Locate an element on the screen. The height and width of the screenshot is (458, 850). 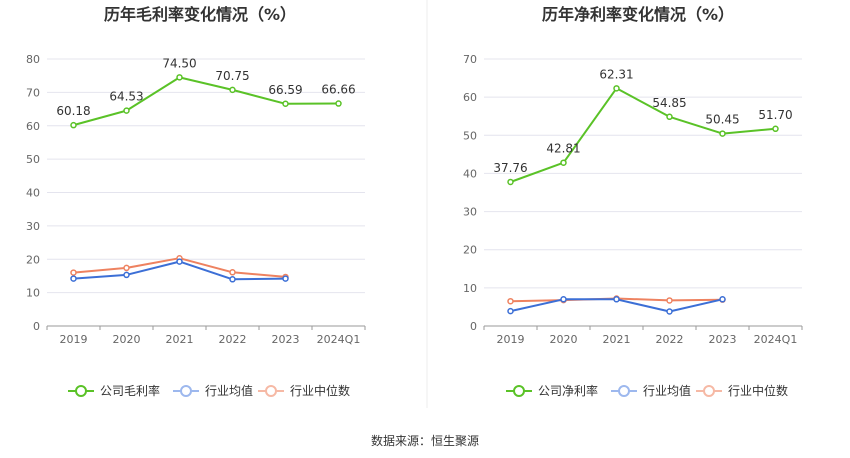
legend-item-company: 公司净利率 is located at coordinates (552, 390).